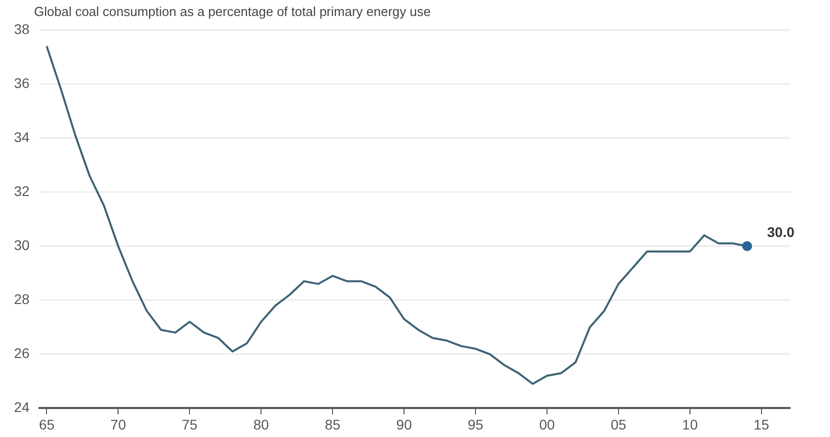  What do you see at coordinates (22, 136) in the screenshot?
I see `y-tick-label: 34` at bounding box center [22, 136].